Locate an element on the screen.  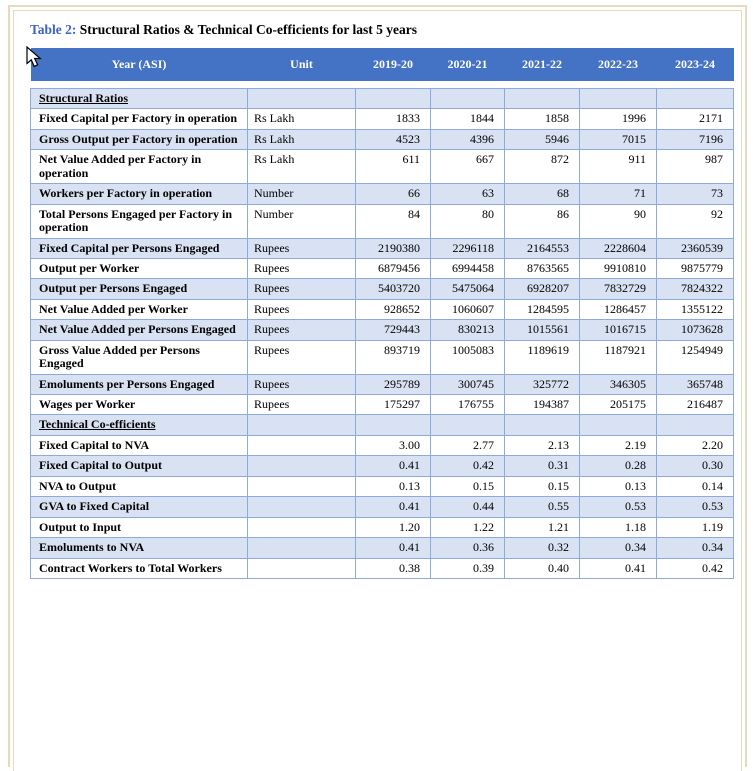
row-label-text: Fixed Capital to NVA is located at coordinates (94, 444).